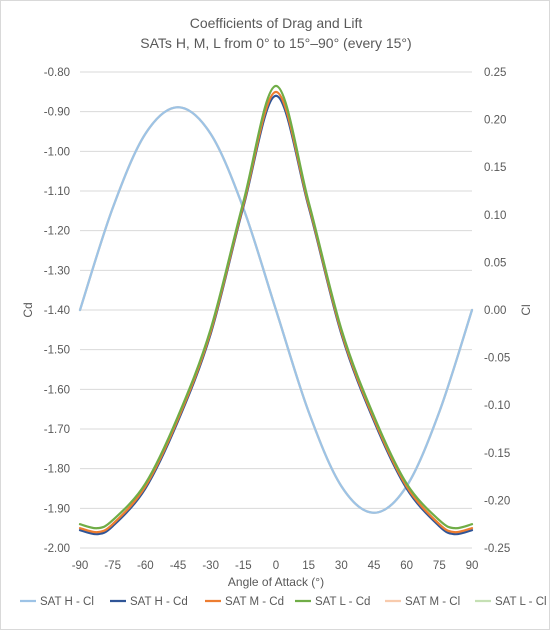  Describe the element at coordinates (112, 566) in the screenshot. I see `x-tick-label: -75` at that location.